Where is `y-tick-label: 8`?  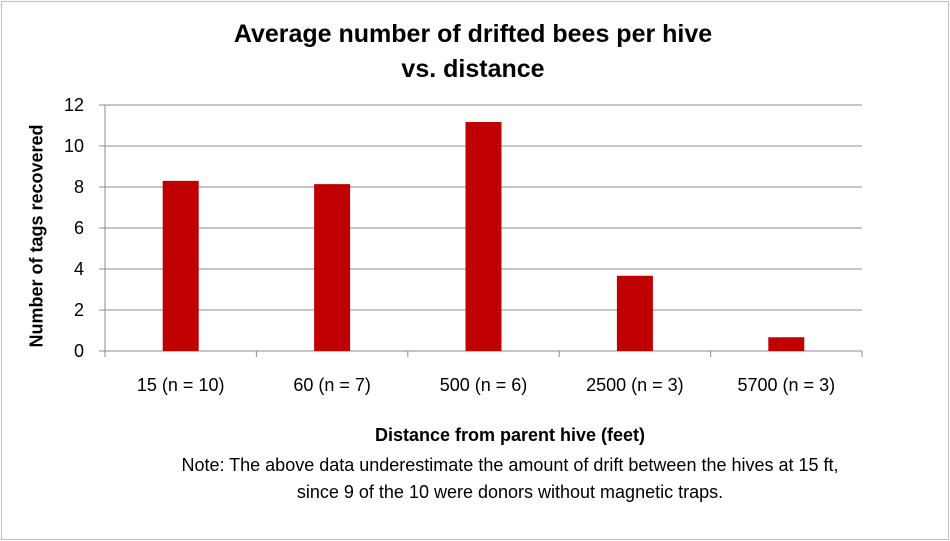 y-tick-label: 8 is located at coordinates (79, 187).